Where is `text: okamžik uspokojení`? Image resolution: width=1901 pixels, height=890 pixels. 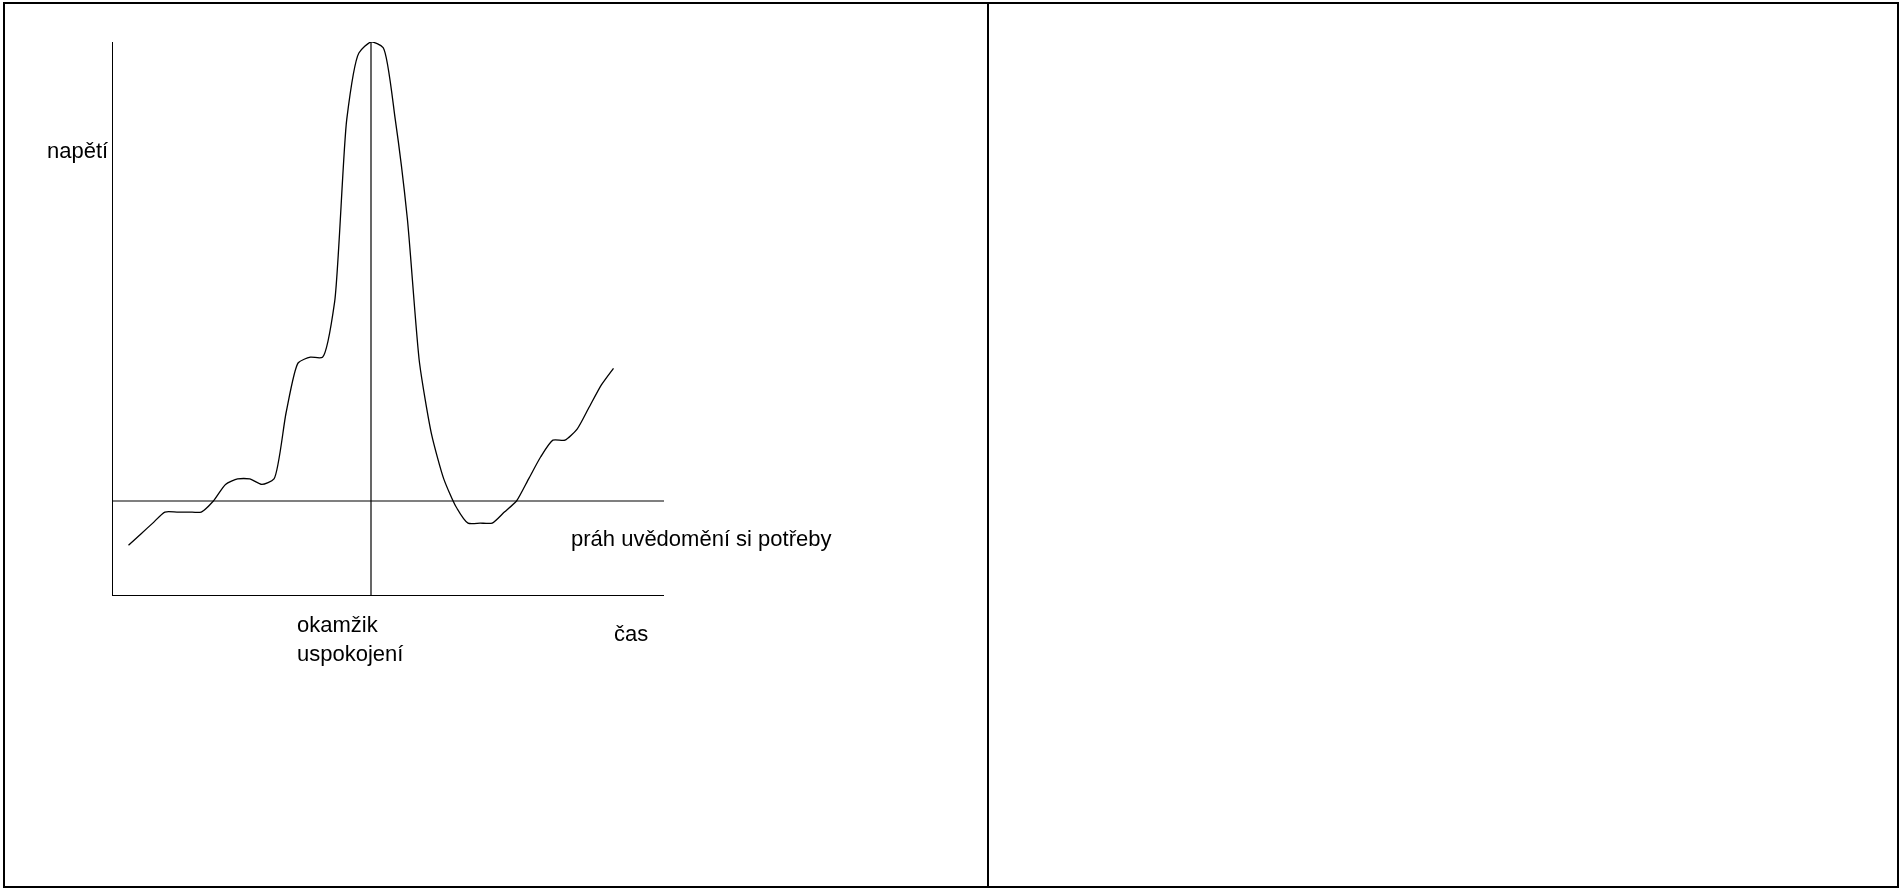 text: okamžik uspokojení is located at coordinates (350, 639).